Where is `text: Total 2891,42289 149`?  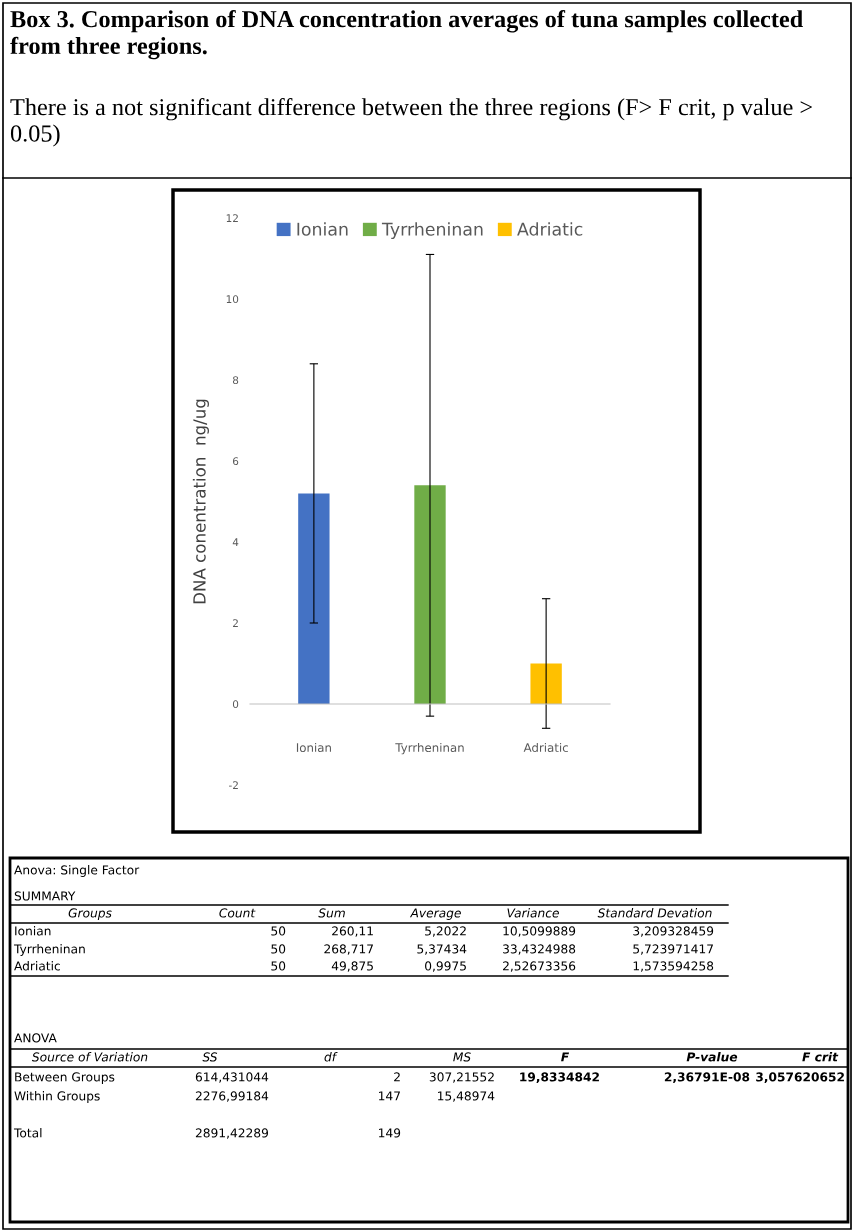
text: Total 2891,42289 149 is located at coordinates (207, 1133).